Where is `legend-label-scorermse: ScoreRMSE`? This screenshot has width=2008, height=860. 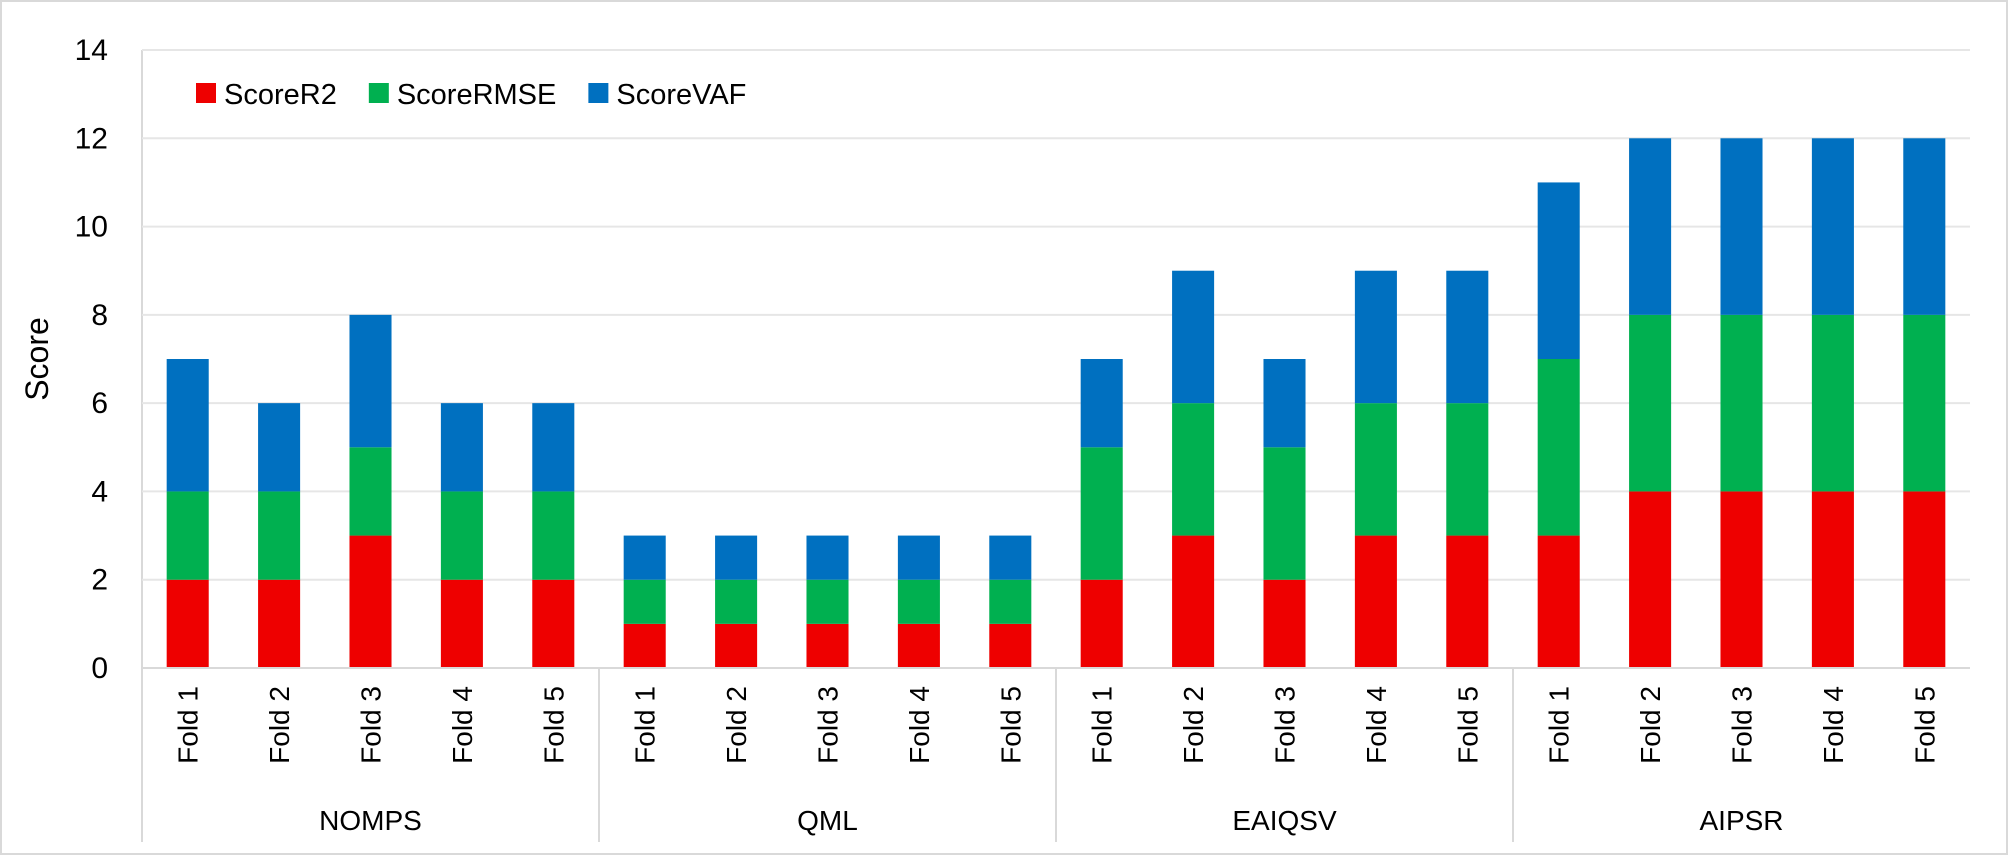
legend-label-scorermse: ScoreRMSE is located at coordinates (477, 95).